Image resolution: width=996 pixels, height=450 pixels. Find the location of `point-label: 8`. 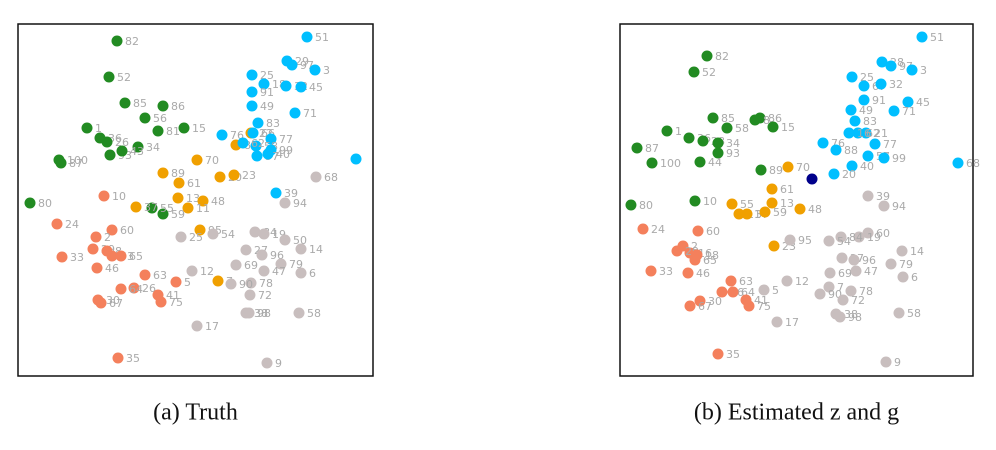

point-label: 8 is located at coordinates (766, 120).